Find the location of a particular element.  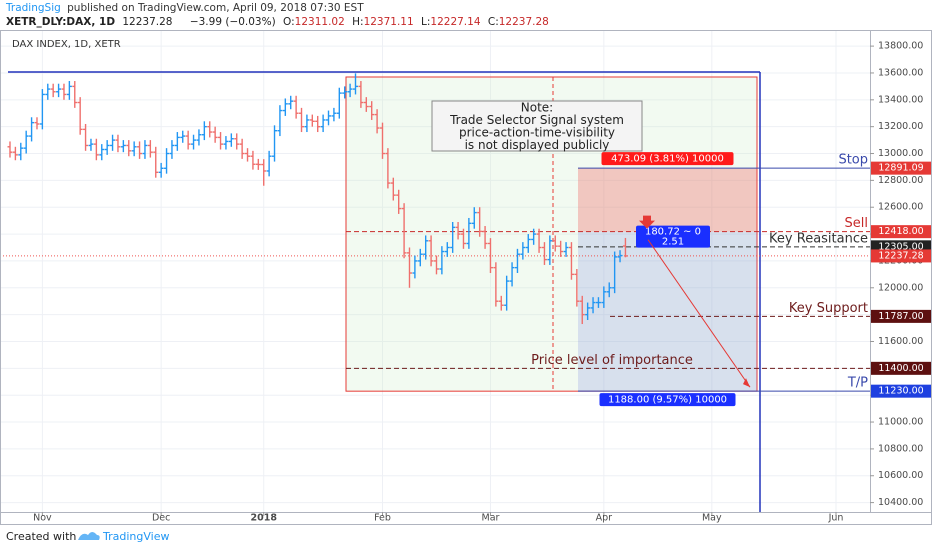

footer is located at coordinates (466, 537).